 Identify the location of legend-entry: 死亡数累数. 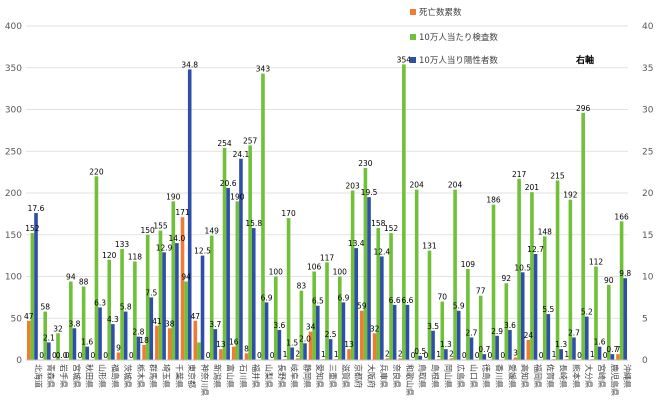
(440, 12).